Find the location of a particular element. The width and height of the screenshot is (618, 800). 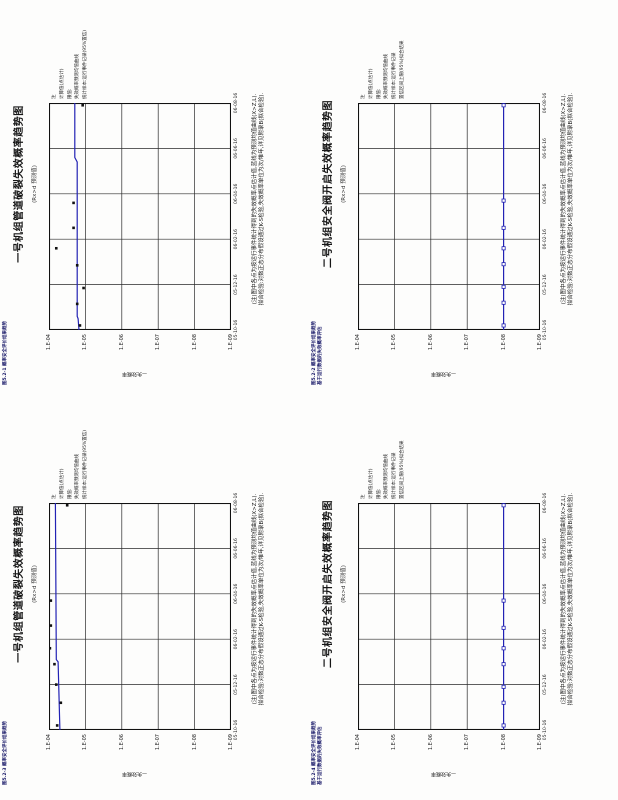

legend-item: 统计样本:运行事件记录 is located at coordinates (395, 475).